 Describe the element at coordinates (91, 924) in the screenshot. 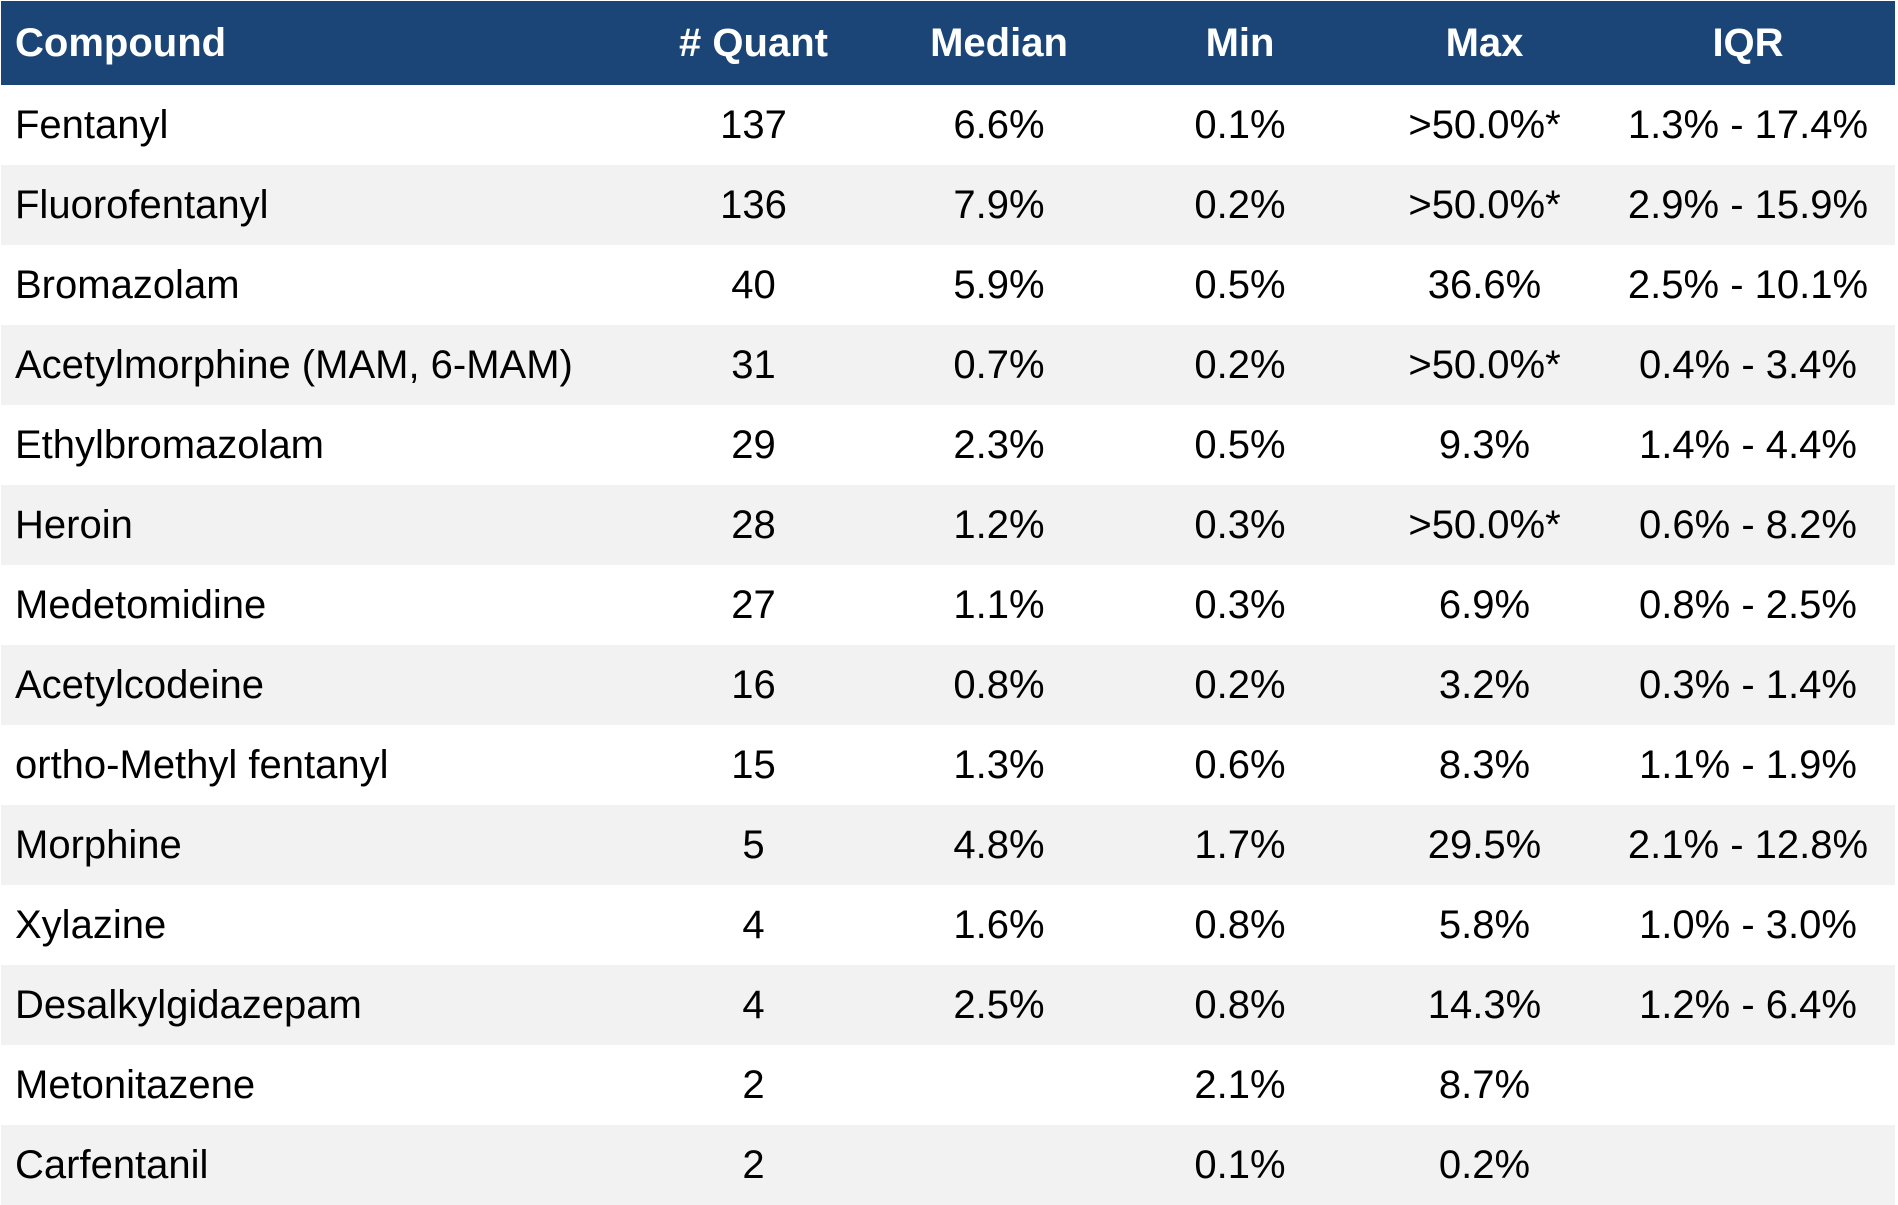

I see `cell-compound: Xylazine` at that location.